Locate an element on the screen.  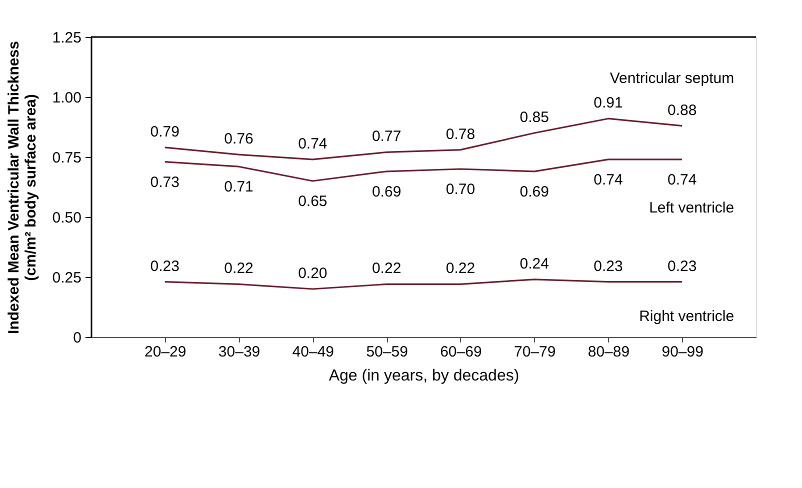
y-tick-label: 1.25 is located at coordinates (67, 38).